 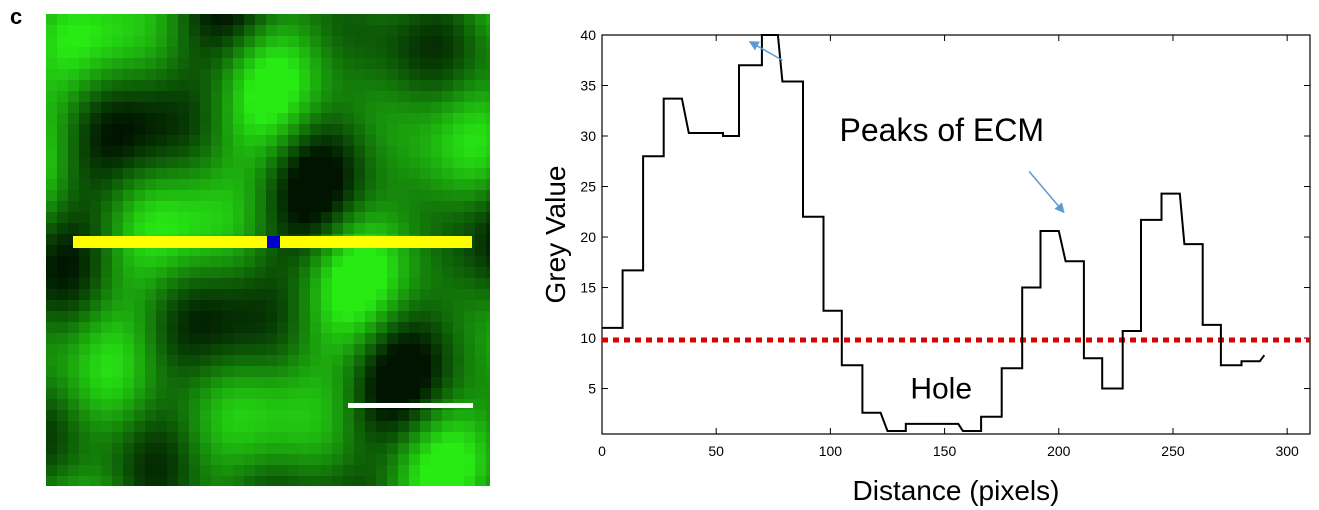 I want to click on x-tick-label: 200, so click(x=1059, y=451).